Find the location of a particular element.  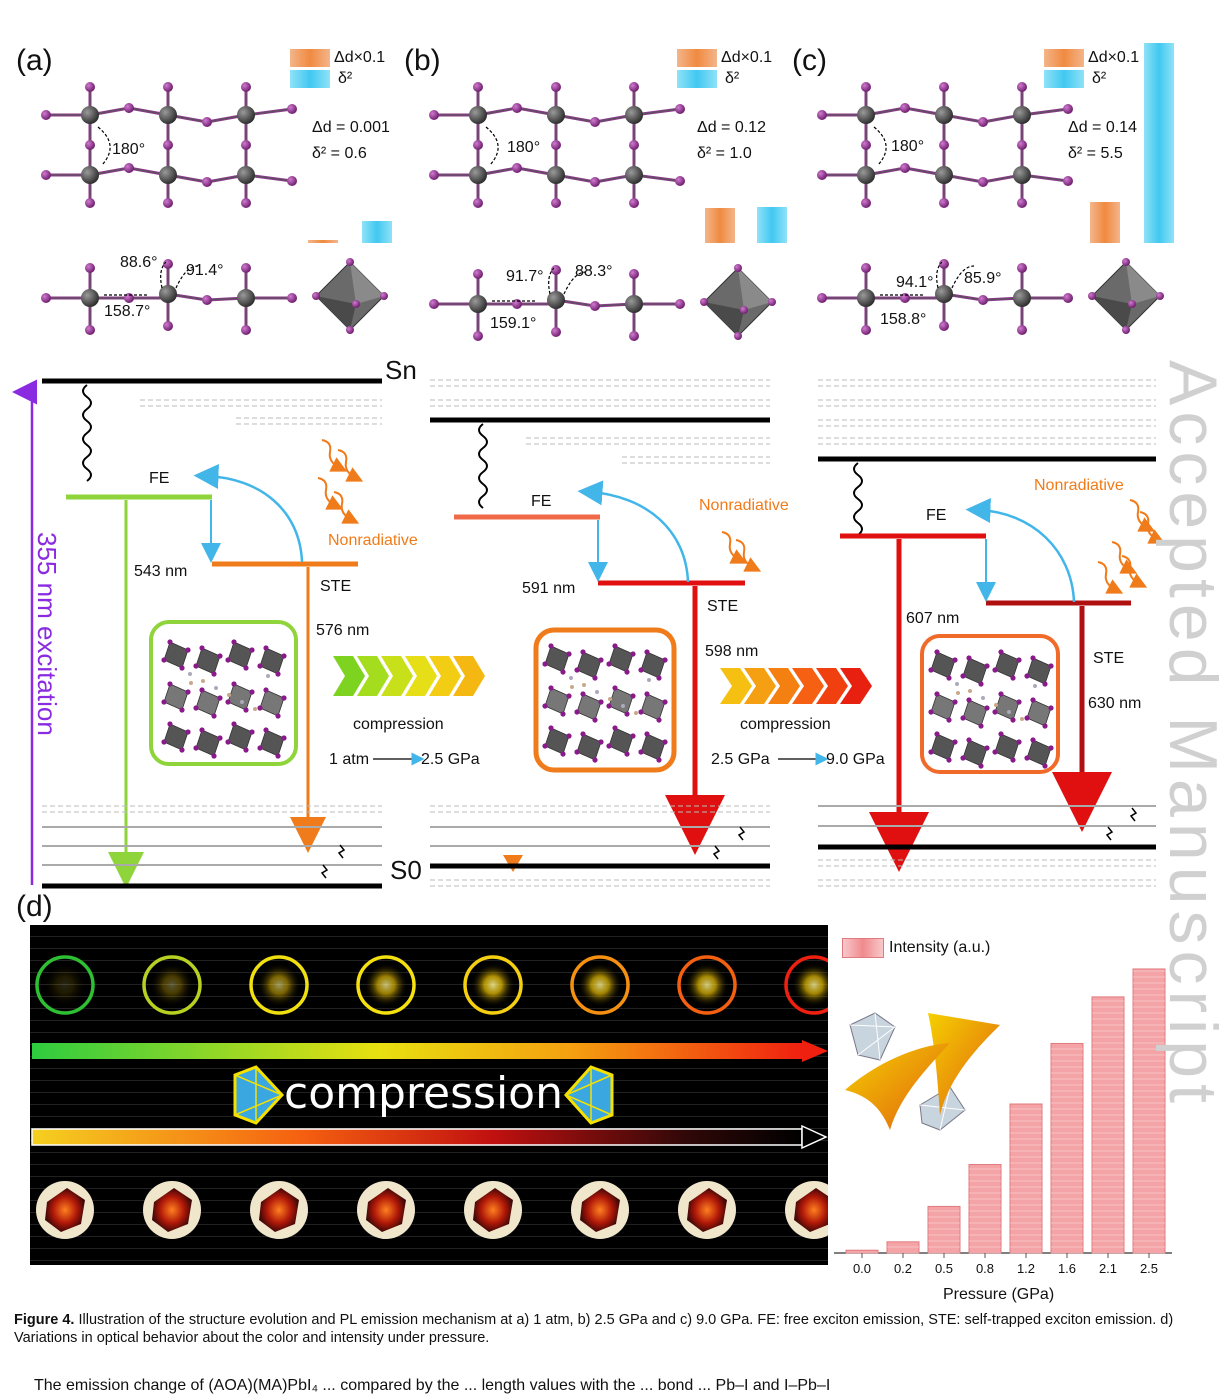

ste-label-b: STE is located at coordinates (723, 606).